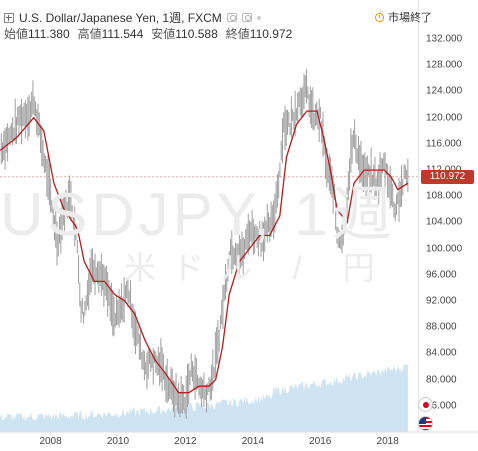 This screenshot has height=451, width=478. What do you see at coordinates (252, 441) in the screenshot?
I see `x-tick-label: 2014` at bounding box center [252, 441].